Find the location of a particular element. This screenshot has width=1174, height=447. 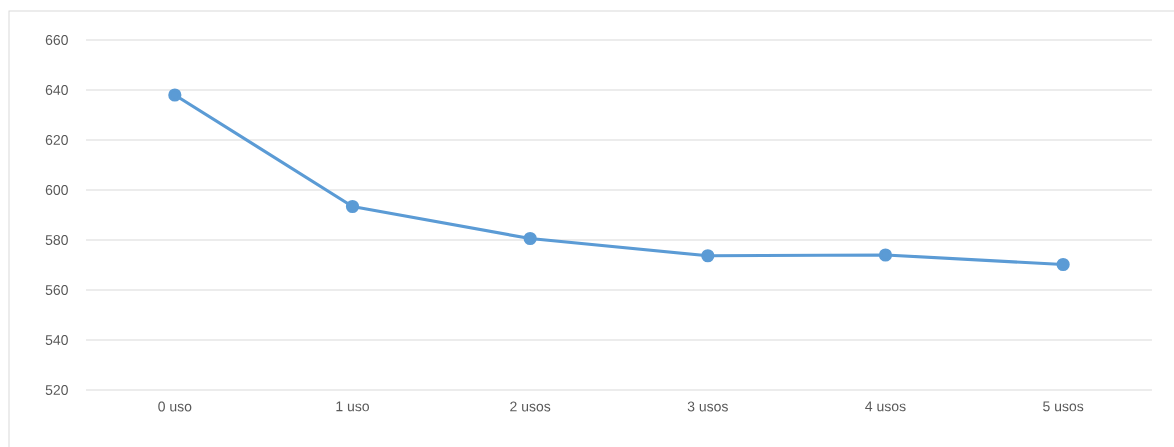

x-tick-label: 4 usos is located at coordinates (885, 406).